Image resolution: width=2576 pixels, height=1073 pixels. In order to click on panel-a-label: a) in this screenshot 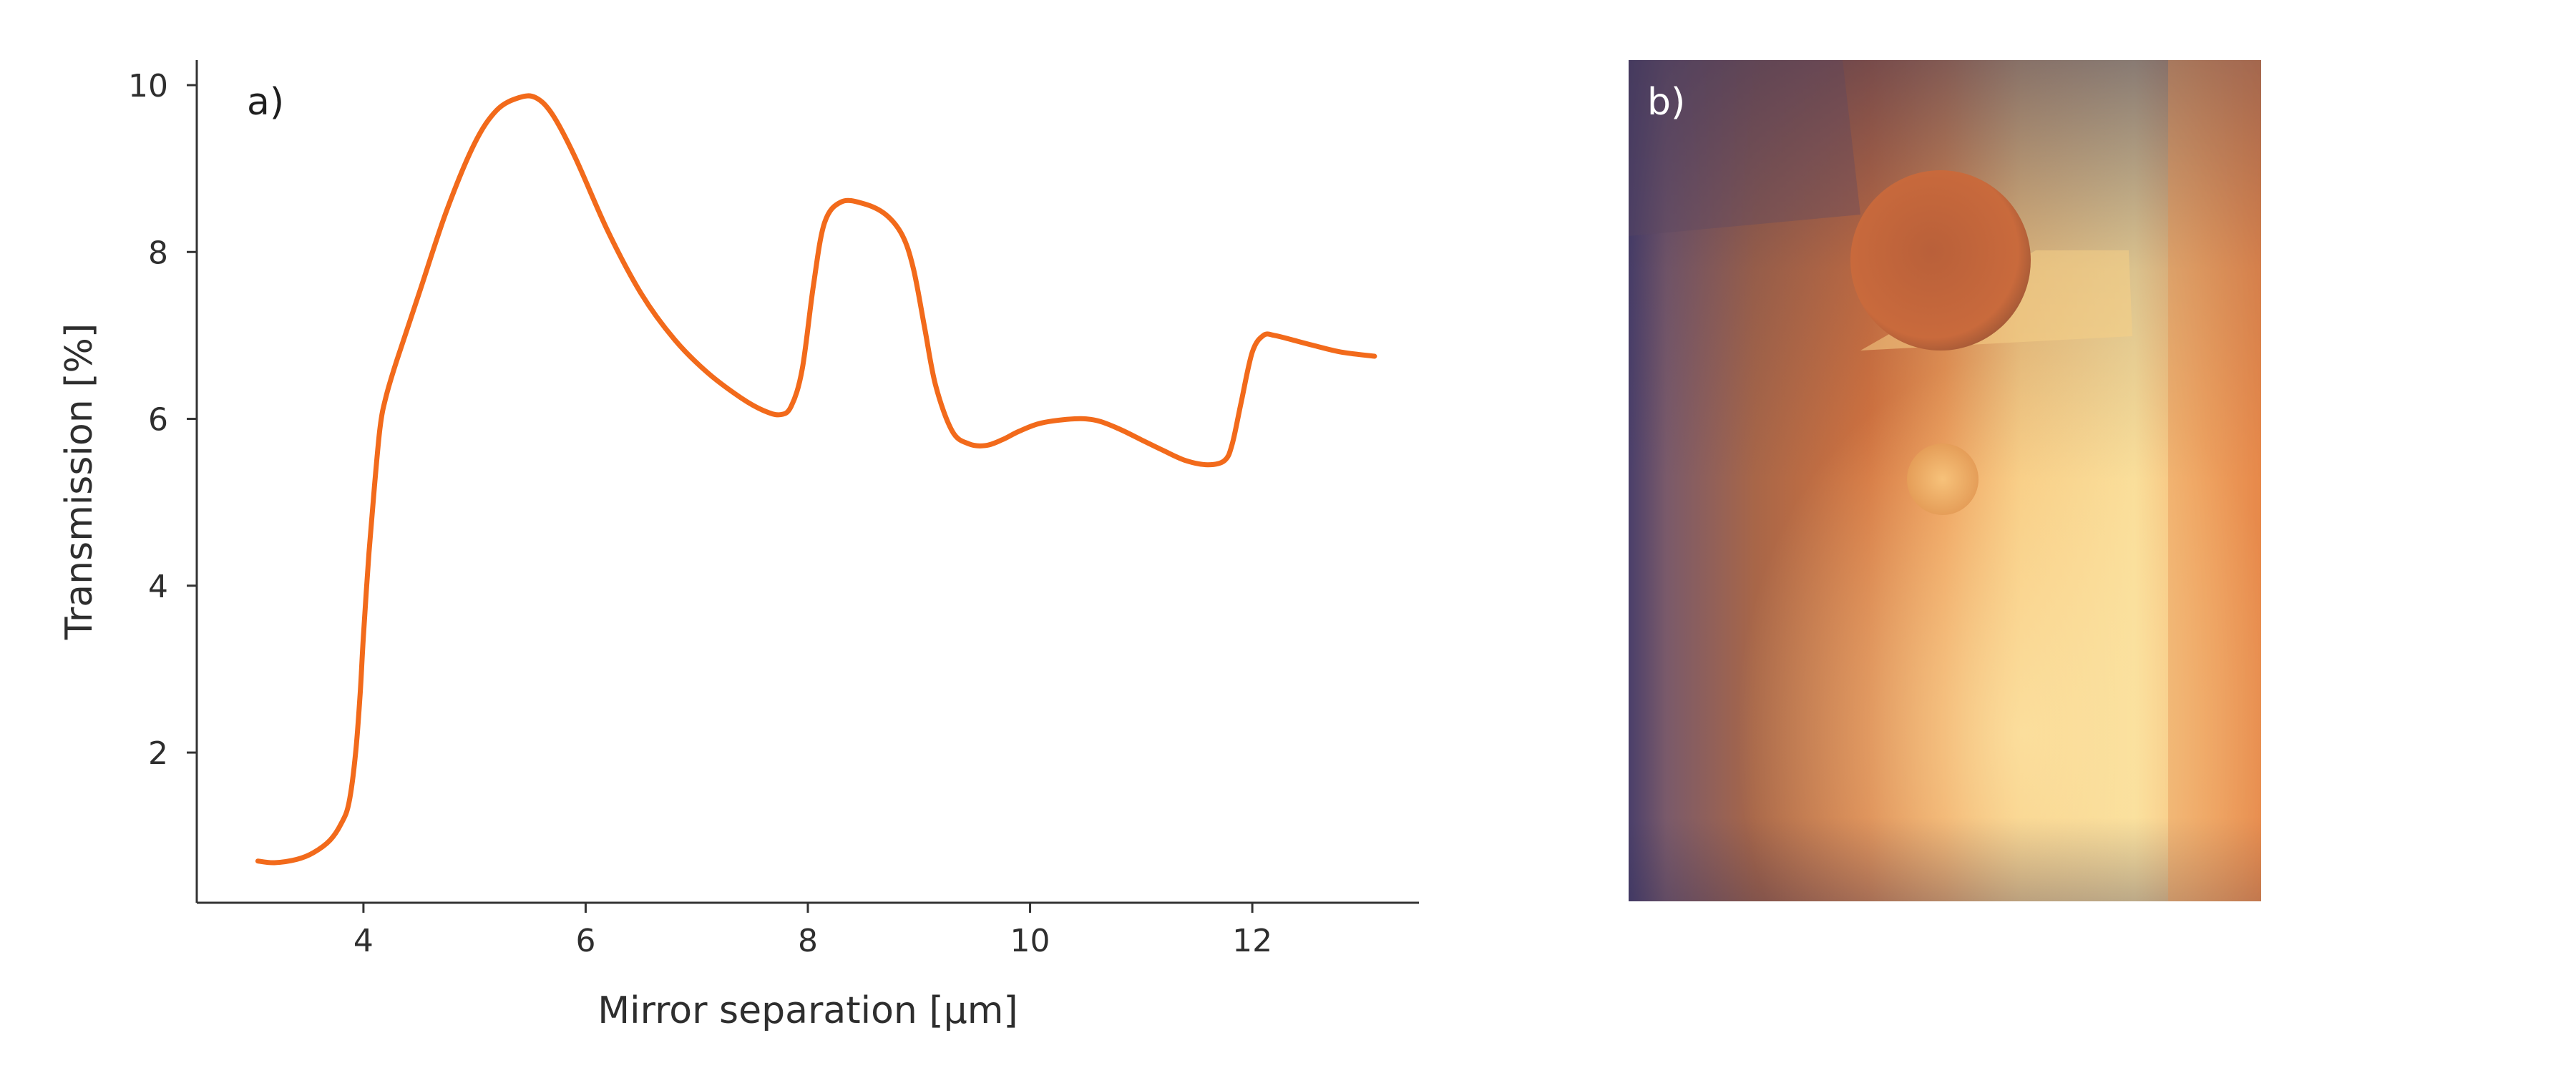, I will do `click(265, 102)`.